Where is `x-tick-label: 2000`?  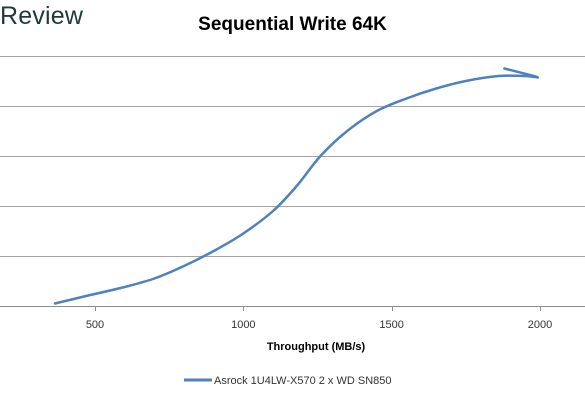 x-tick-label: 2000 is located at coordinates (540, 325).